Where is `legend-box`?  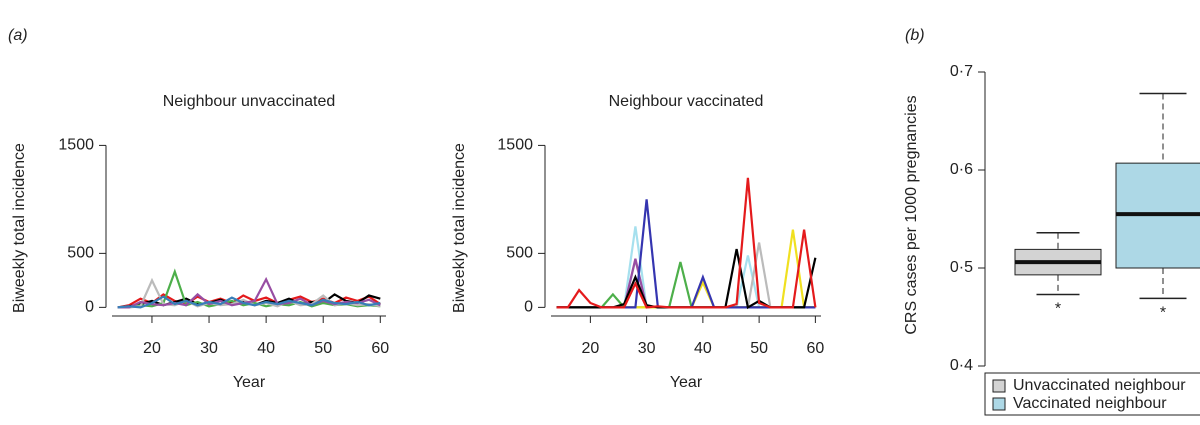 legend-box is located at coordinates (1092, 394).